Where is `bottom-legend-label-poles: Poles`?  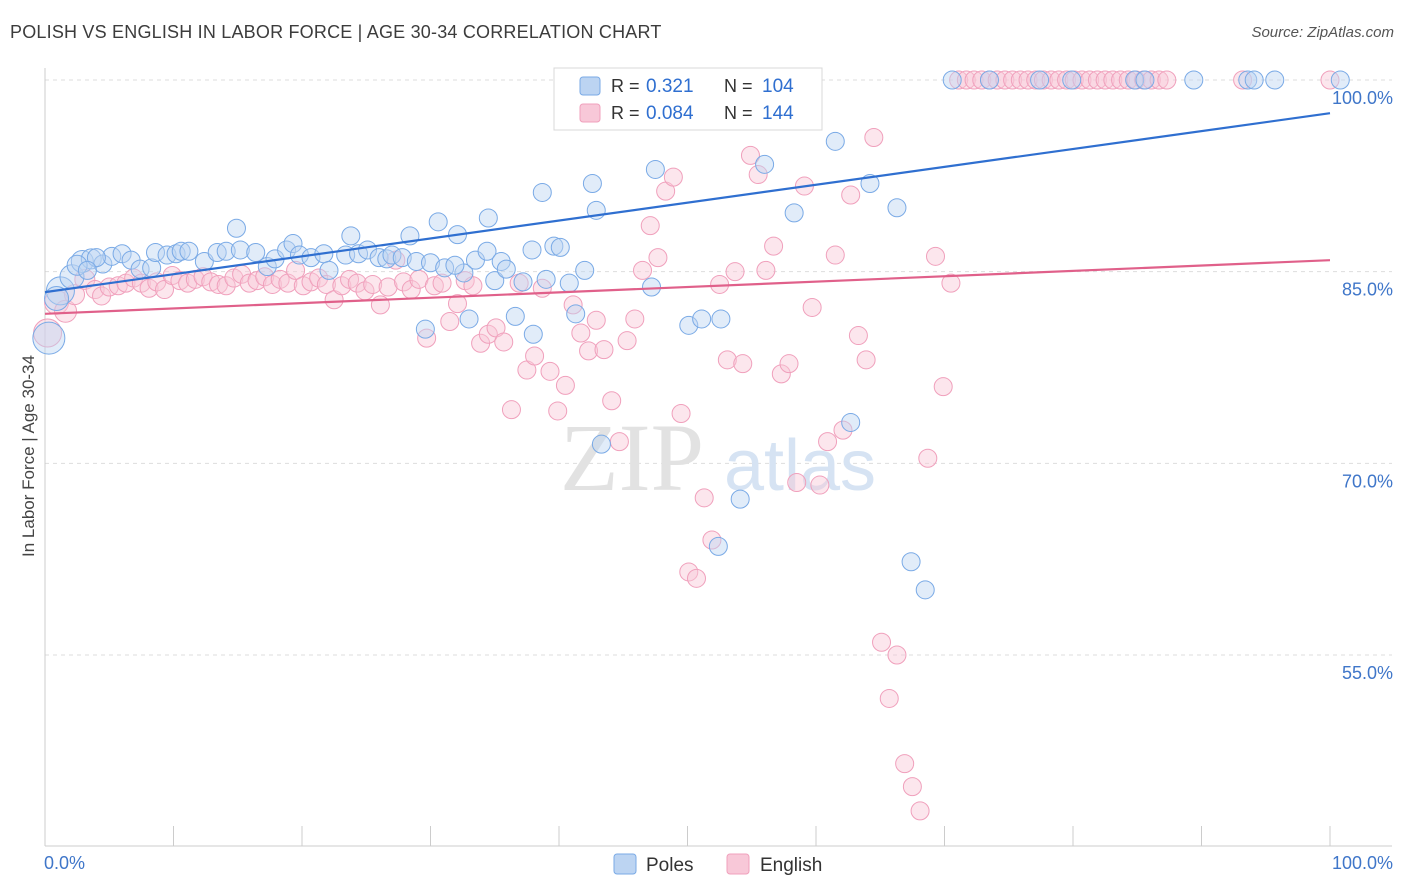
bottom-legend-label-poles: Poles is located at coordinates (670, 865).